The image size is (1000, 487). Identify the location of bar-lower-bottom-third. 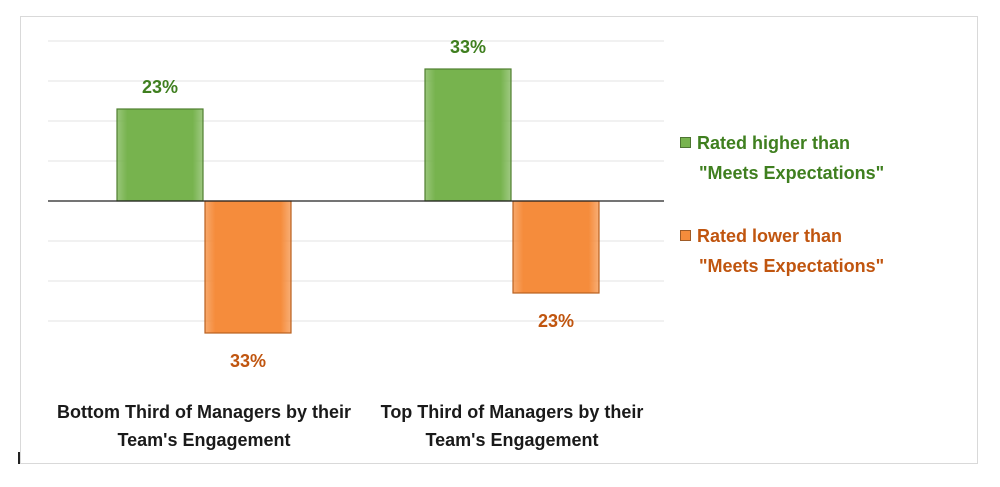
(248, 267).